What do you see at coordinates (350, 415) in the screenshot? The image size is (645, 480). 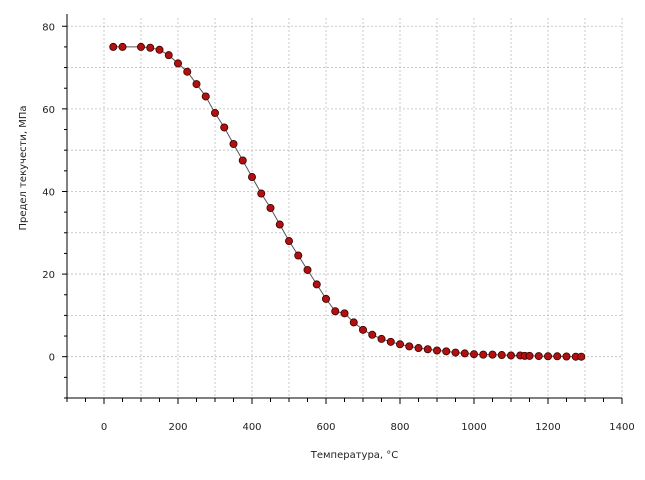 I see `x-axis-ticks: 0 200 400 600 800 1000 1200 1400` at bounding box center [350, 415].